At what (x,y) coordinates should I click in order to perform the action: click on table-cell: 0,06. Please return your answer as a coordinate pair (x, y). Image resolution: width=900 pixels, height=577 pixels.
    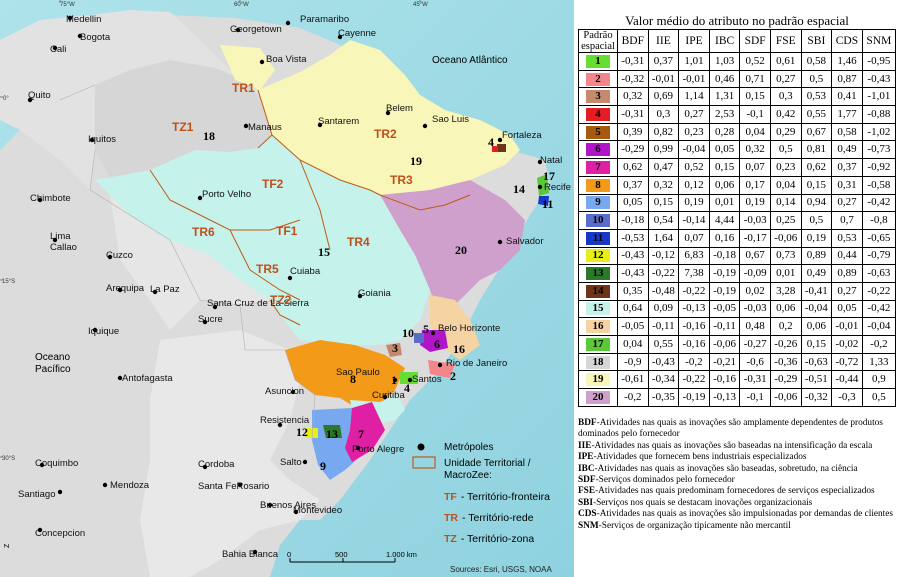
    Looking at the image, I should click on (785, 309).